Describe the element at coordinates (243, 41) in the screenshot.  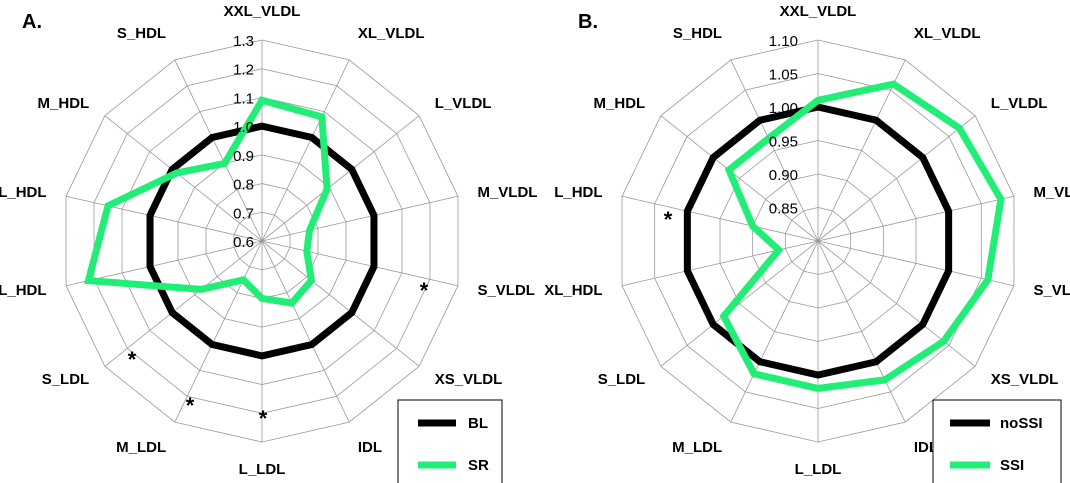
I see `tick-label: 1.3` at that location.